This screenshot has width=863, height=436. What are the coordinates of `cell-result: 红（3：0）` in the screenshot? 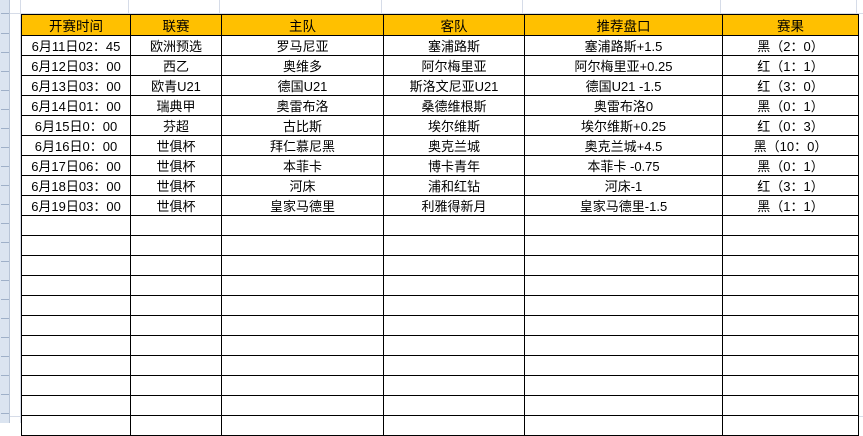 It's located at (790, 85).